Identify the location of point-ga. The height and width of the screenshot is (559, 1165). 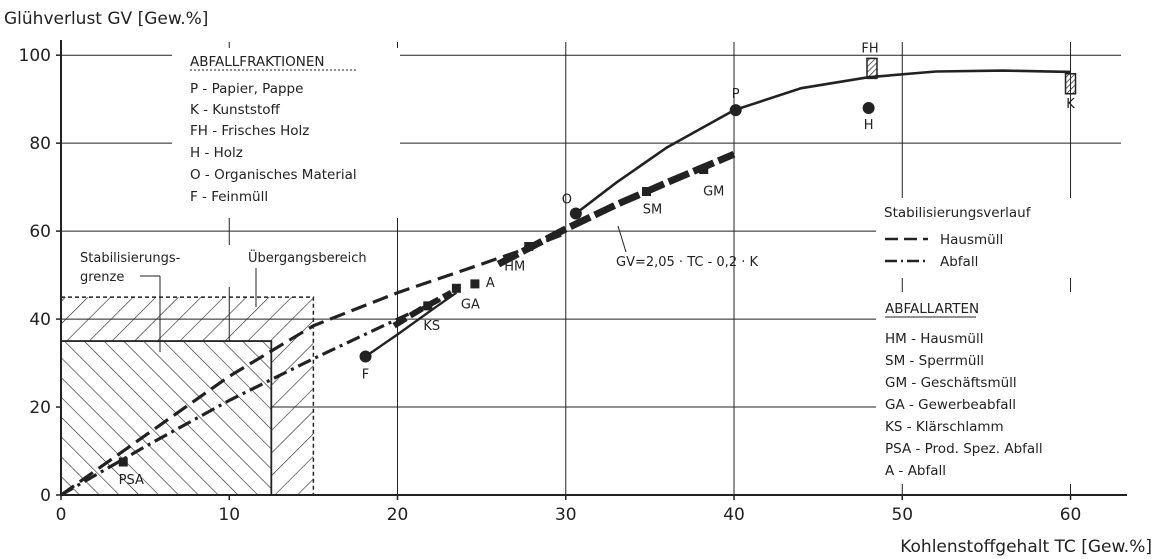
(456, 288).